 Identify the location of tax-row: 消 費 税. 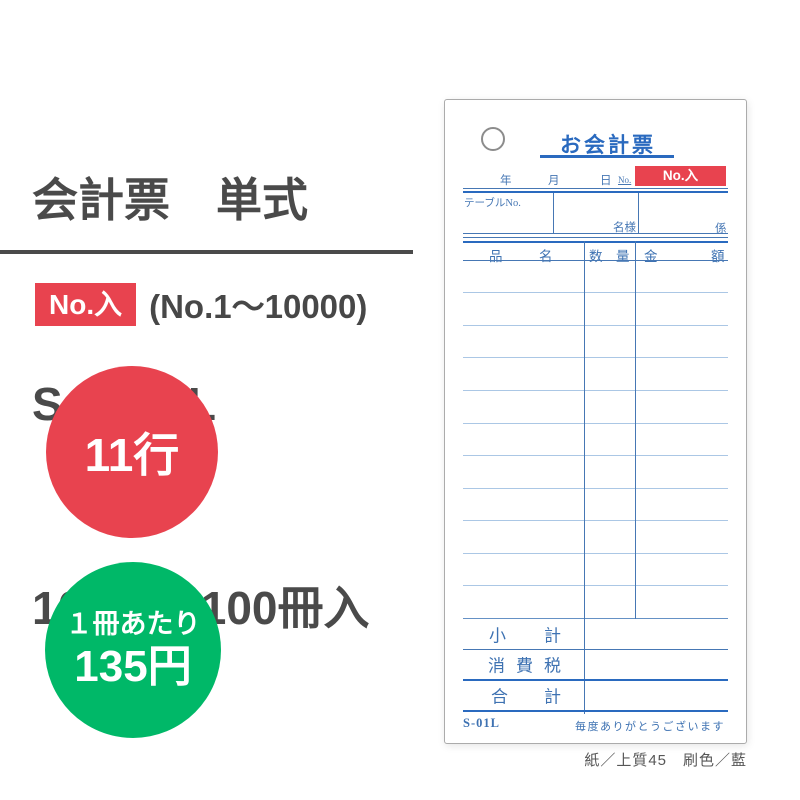
(595, 665).